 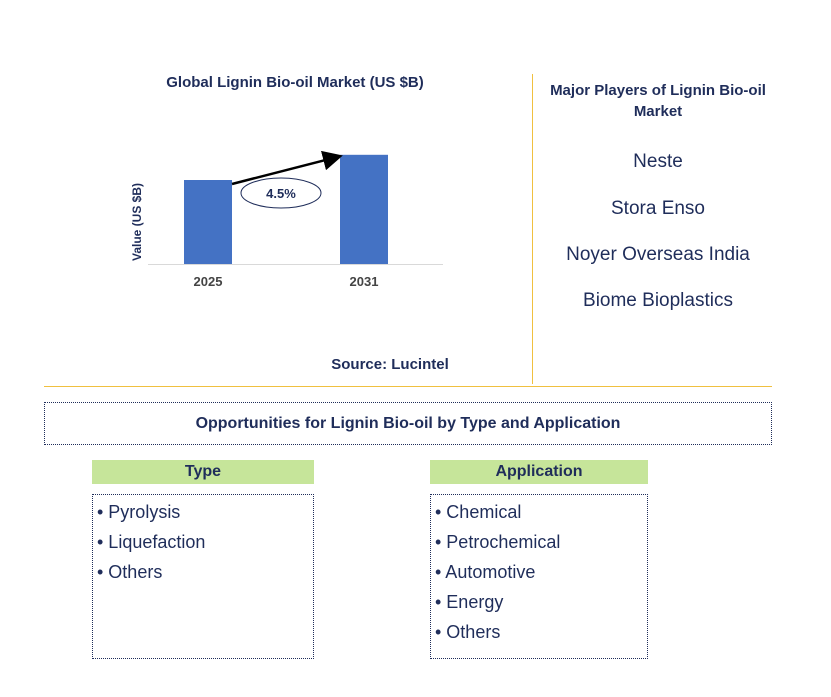 I want to click on x-tick-label: 2031, so click(x=364, y=281).